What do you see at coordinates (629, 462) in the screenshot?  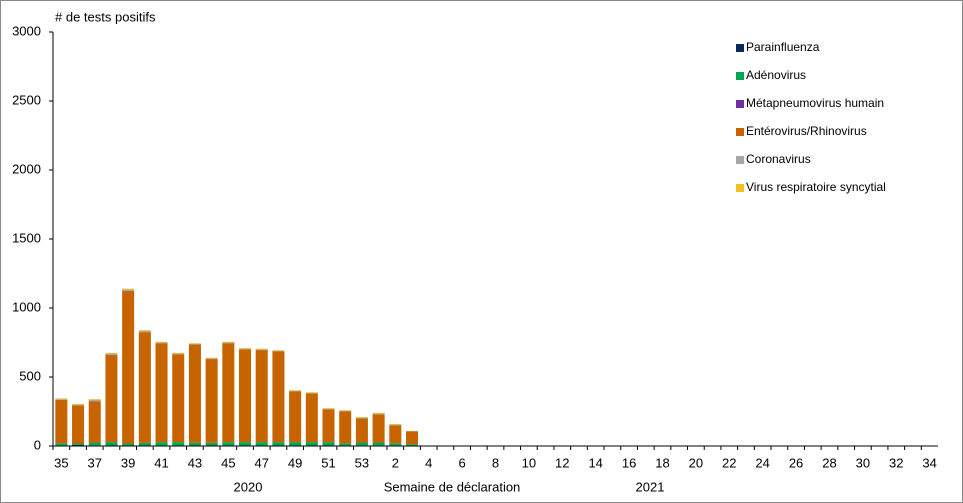 I see `x-tick-label: 16` at bounding box center [629, 462].